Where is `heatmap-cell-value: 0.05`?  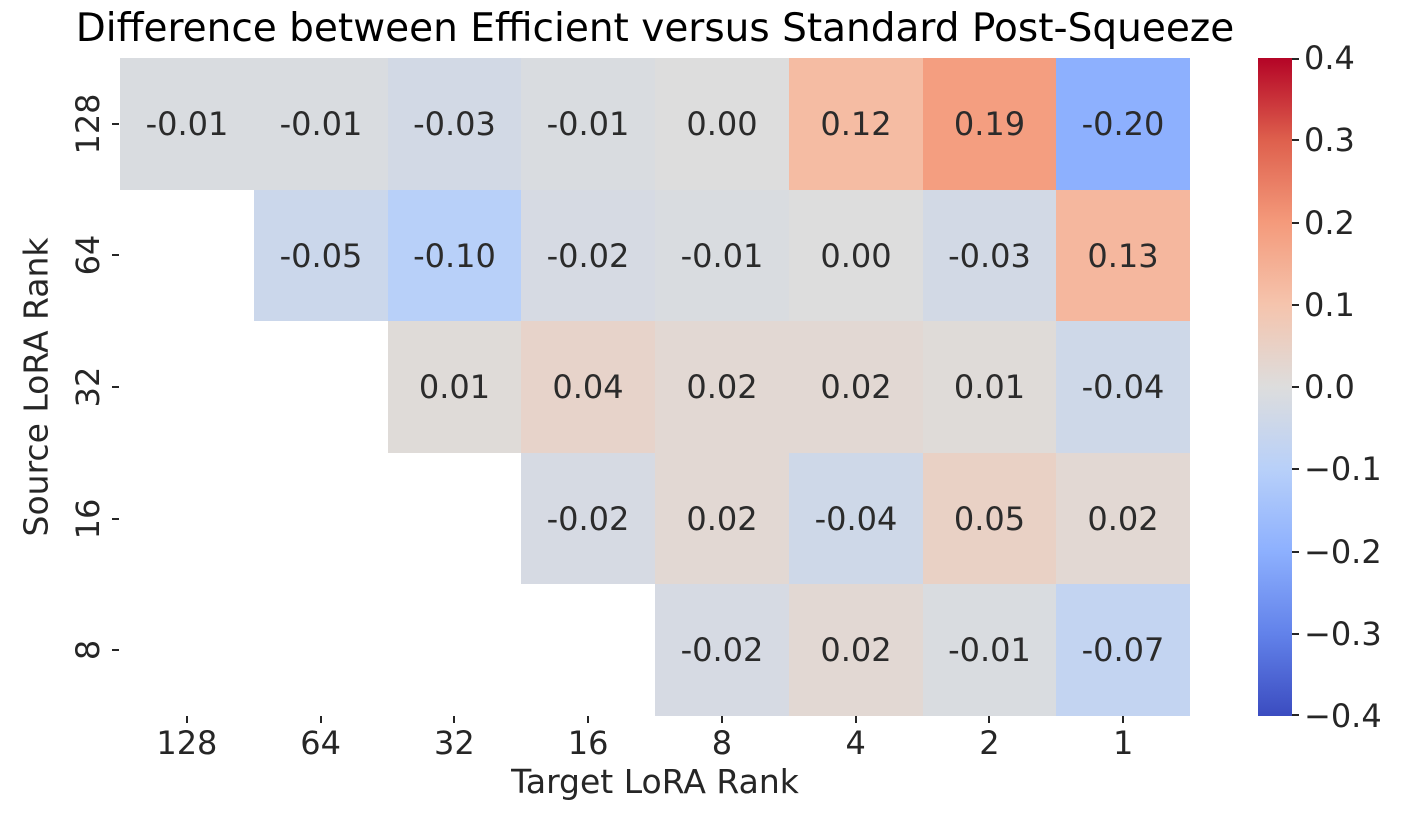
heatmap-cell-value: 0.05 is located at coordinates (989, 518).